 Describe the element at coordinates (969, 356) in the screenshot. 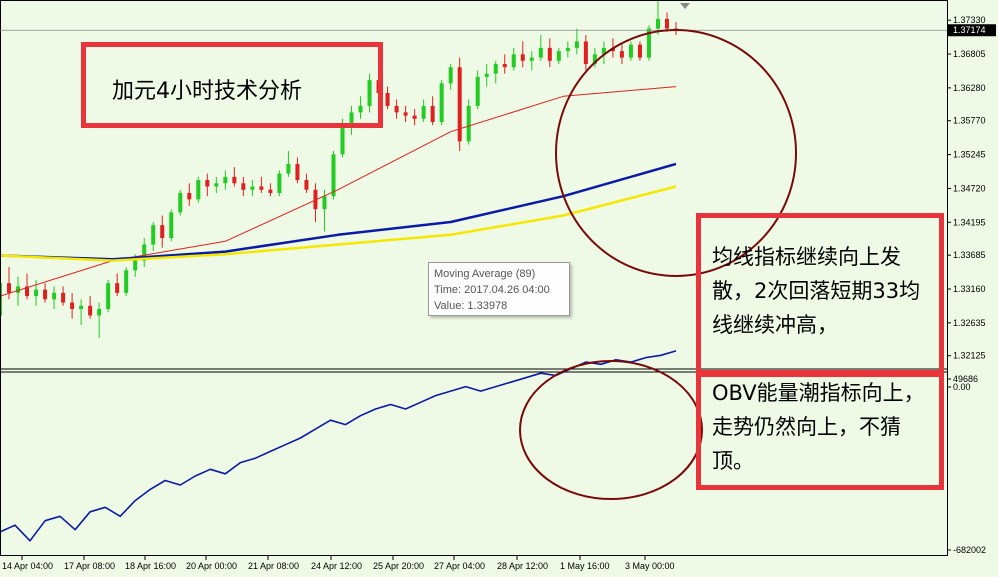

I see `y-tick-label: 1.32125` at that location.